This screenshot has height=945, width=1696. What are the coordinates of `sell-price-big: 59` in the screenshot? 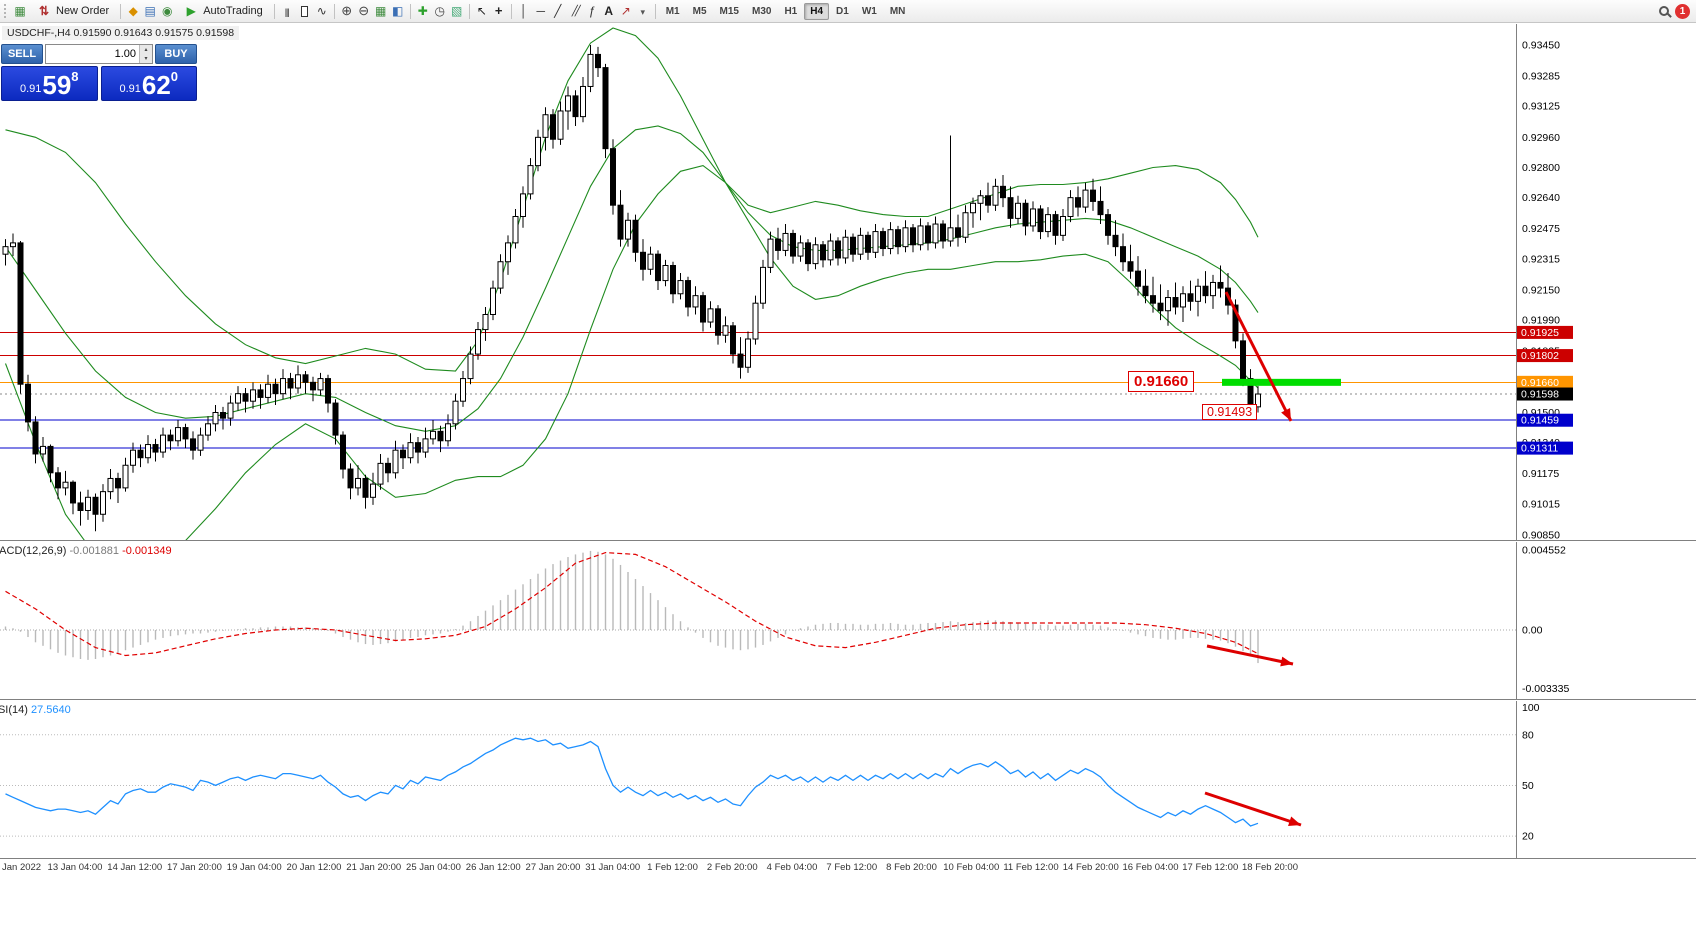 It's located at (57, 85).